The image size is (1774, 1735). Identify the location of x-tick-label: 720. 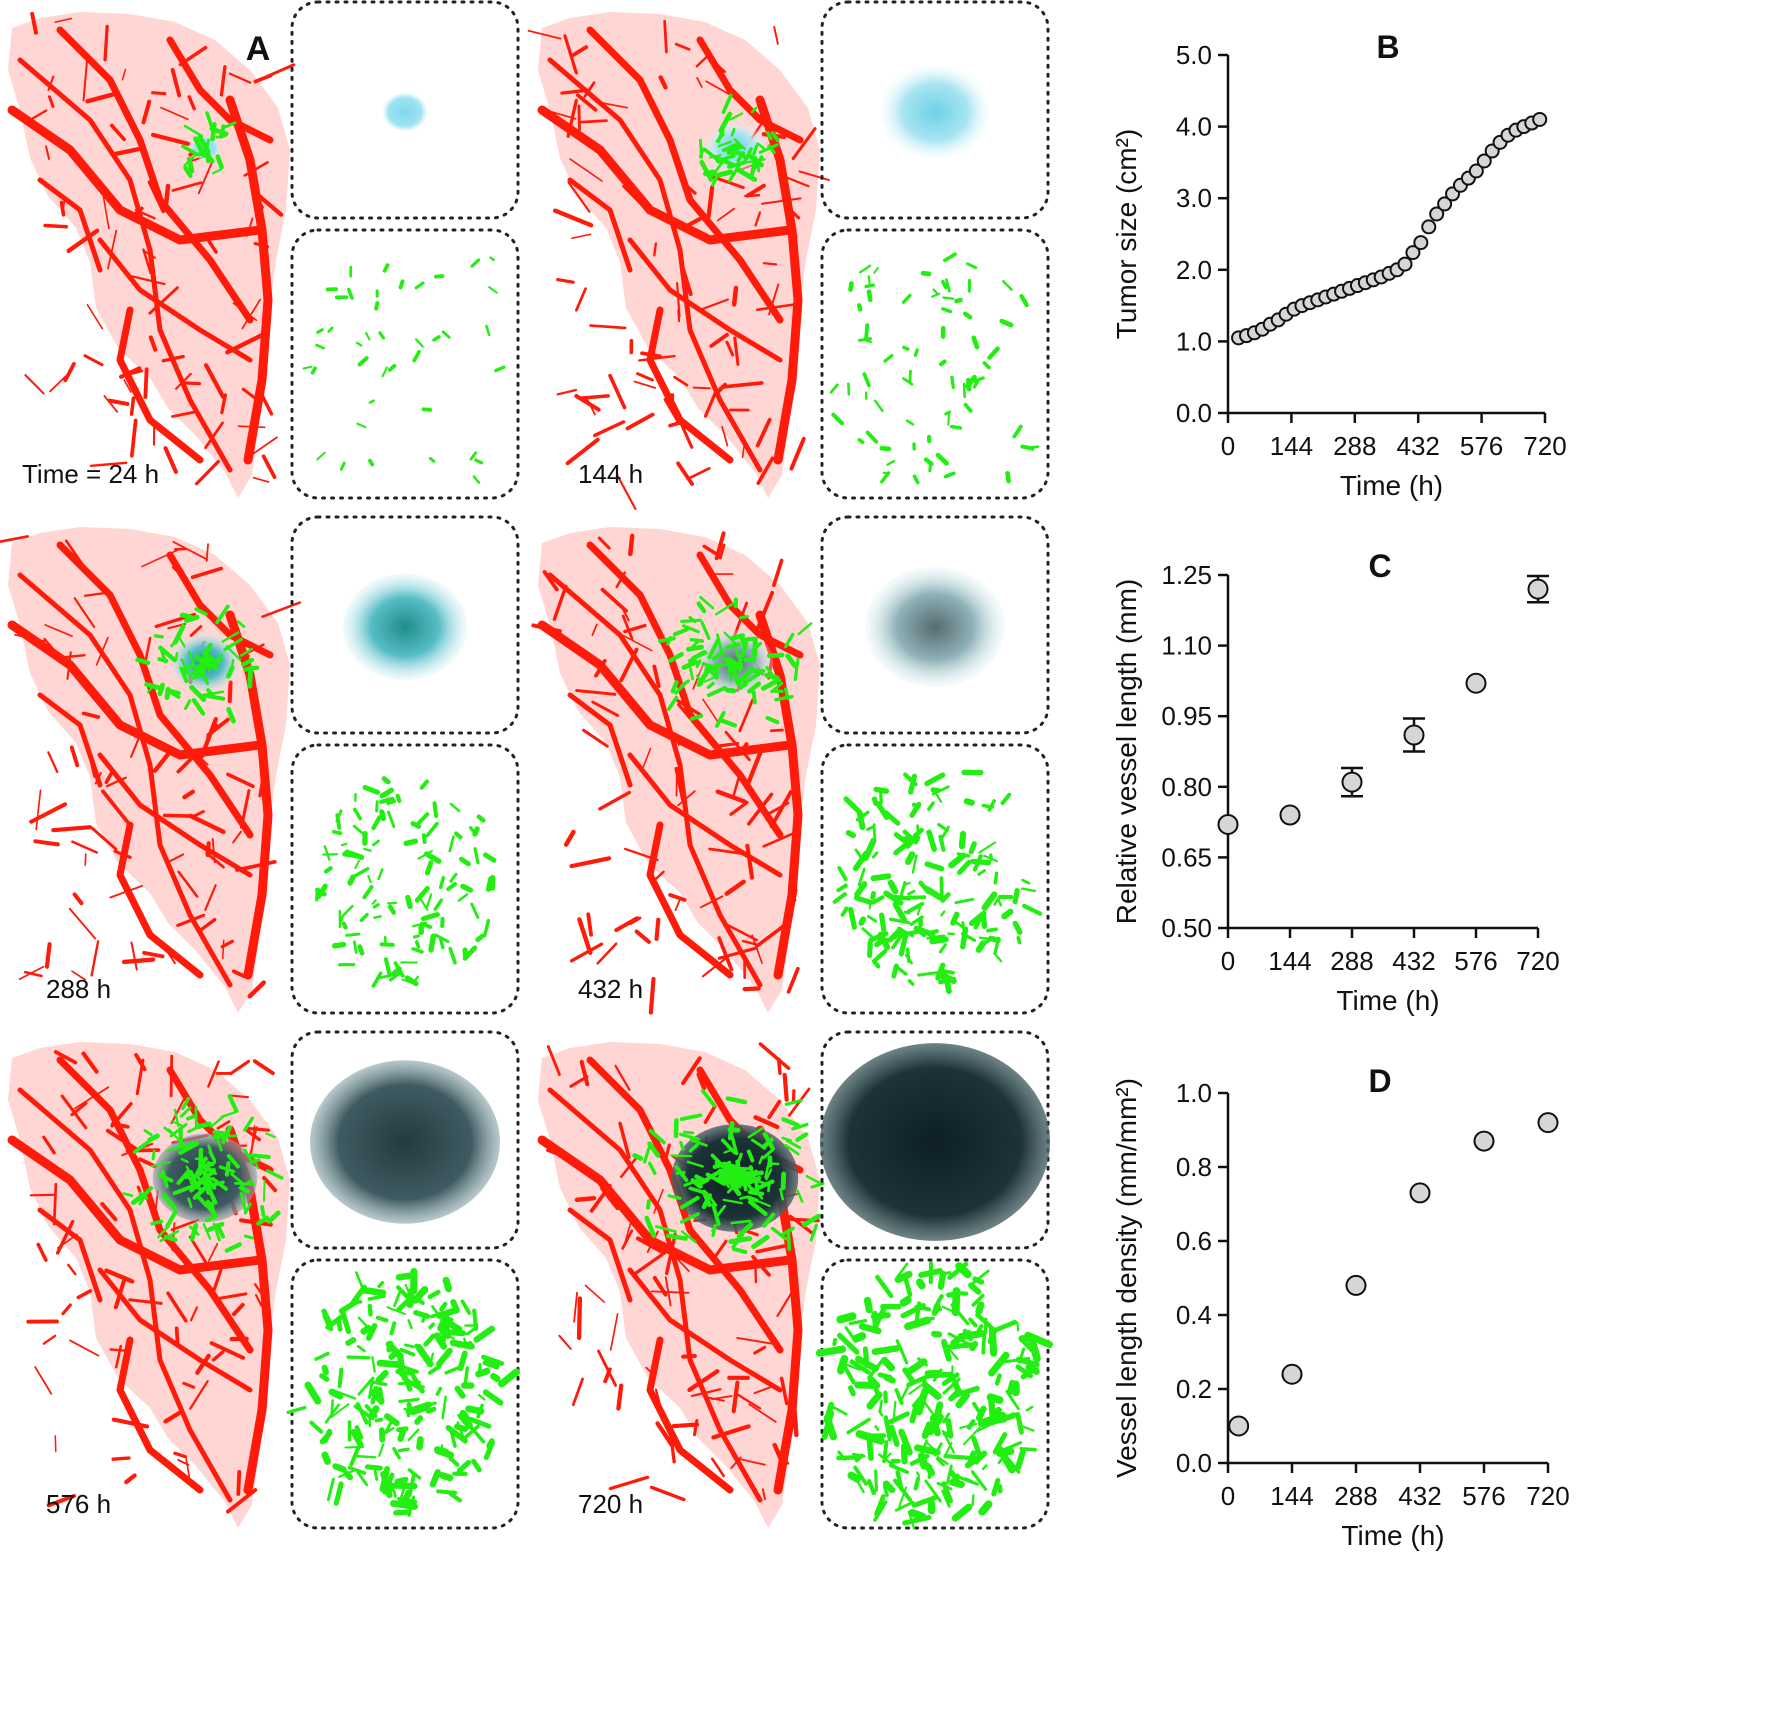
(1544, 446).